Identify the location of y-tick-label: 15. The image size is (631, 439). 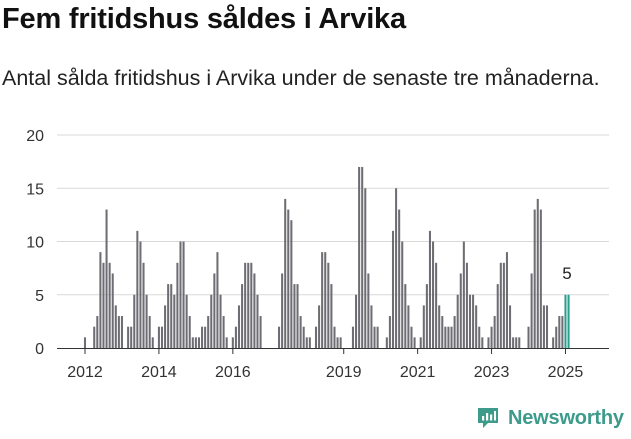
(35, 189).